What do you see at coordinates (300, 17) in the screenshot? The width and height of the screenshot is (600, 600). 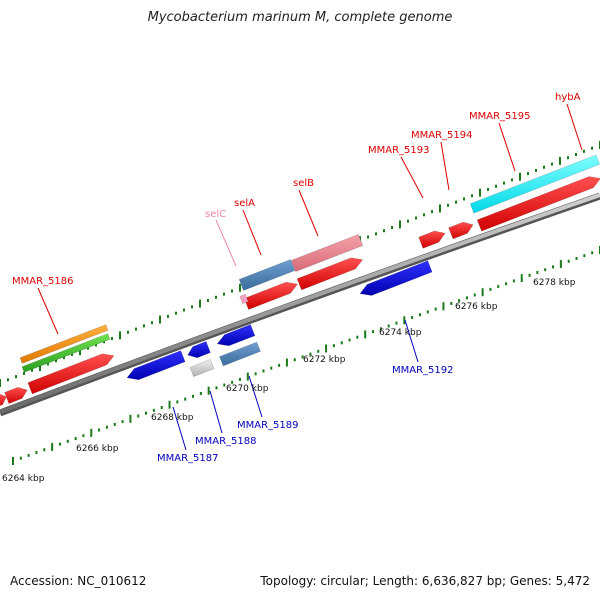 I see `map-title: Mycobacterium marinum M, complete genome` at bounding box center [300, 17].